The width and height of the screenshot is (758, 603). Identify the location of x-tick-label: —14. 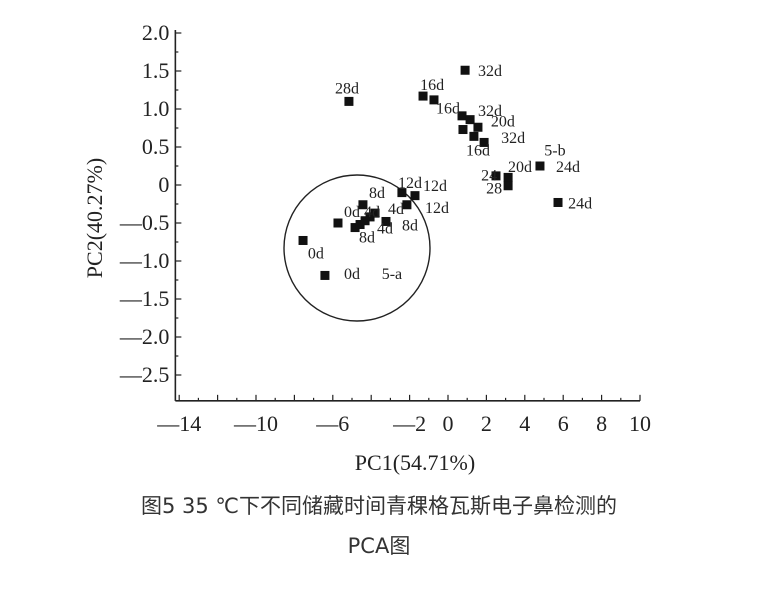
(178, 423).